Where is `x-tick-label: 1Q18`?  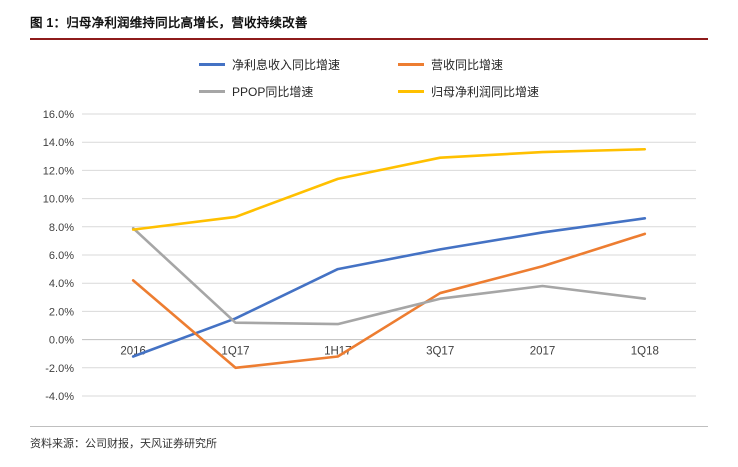
x-tick-label: 1Q18 is located at coordinates (645, 352).